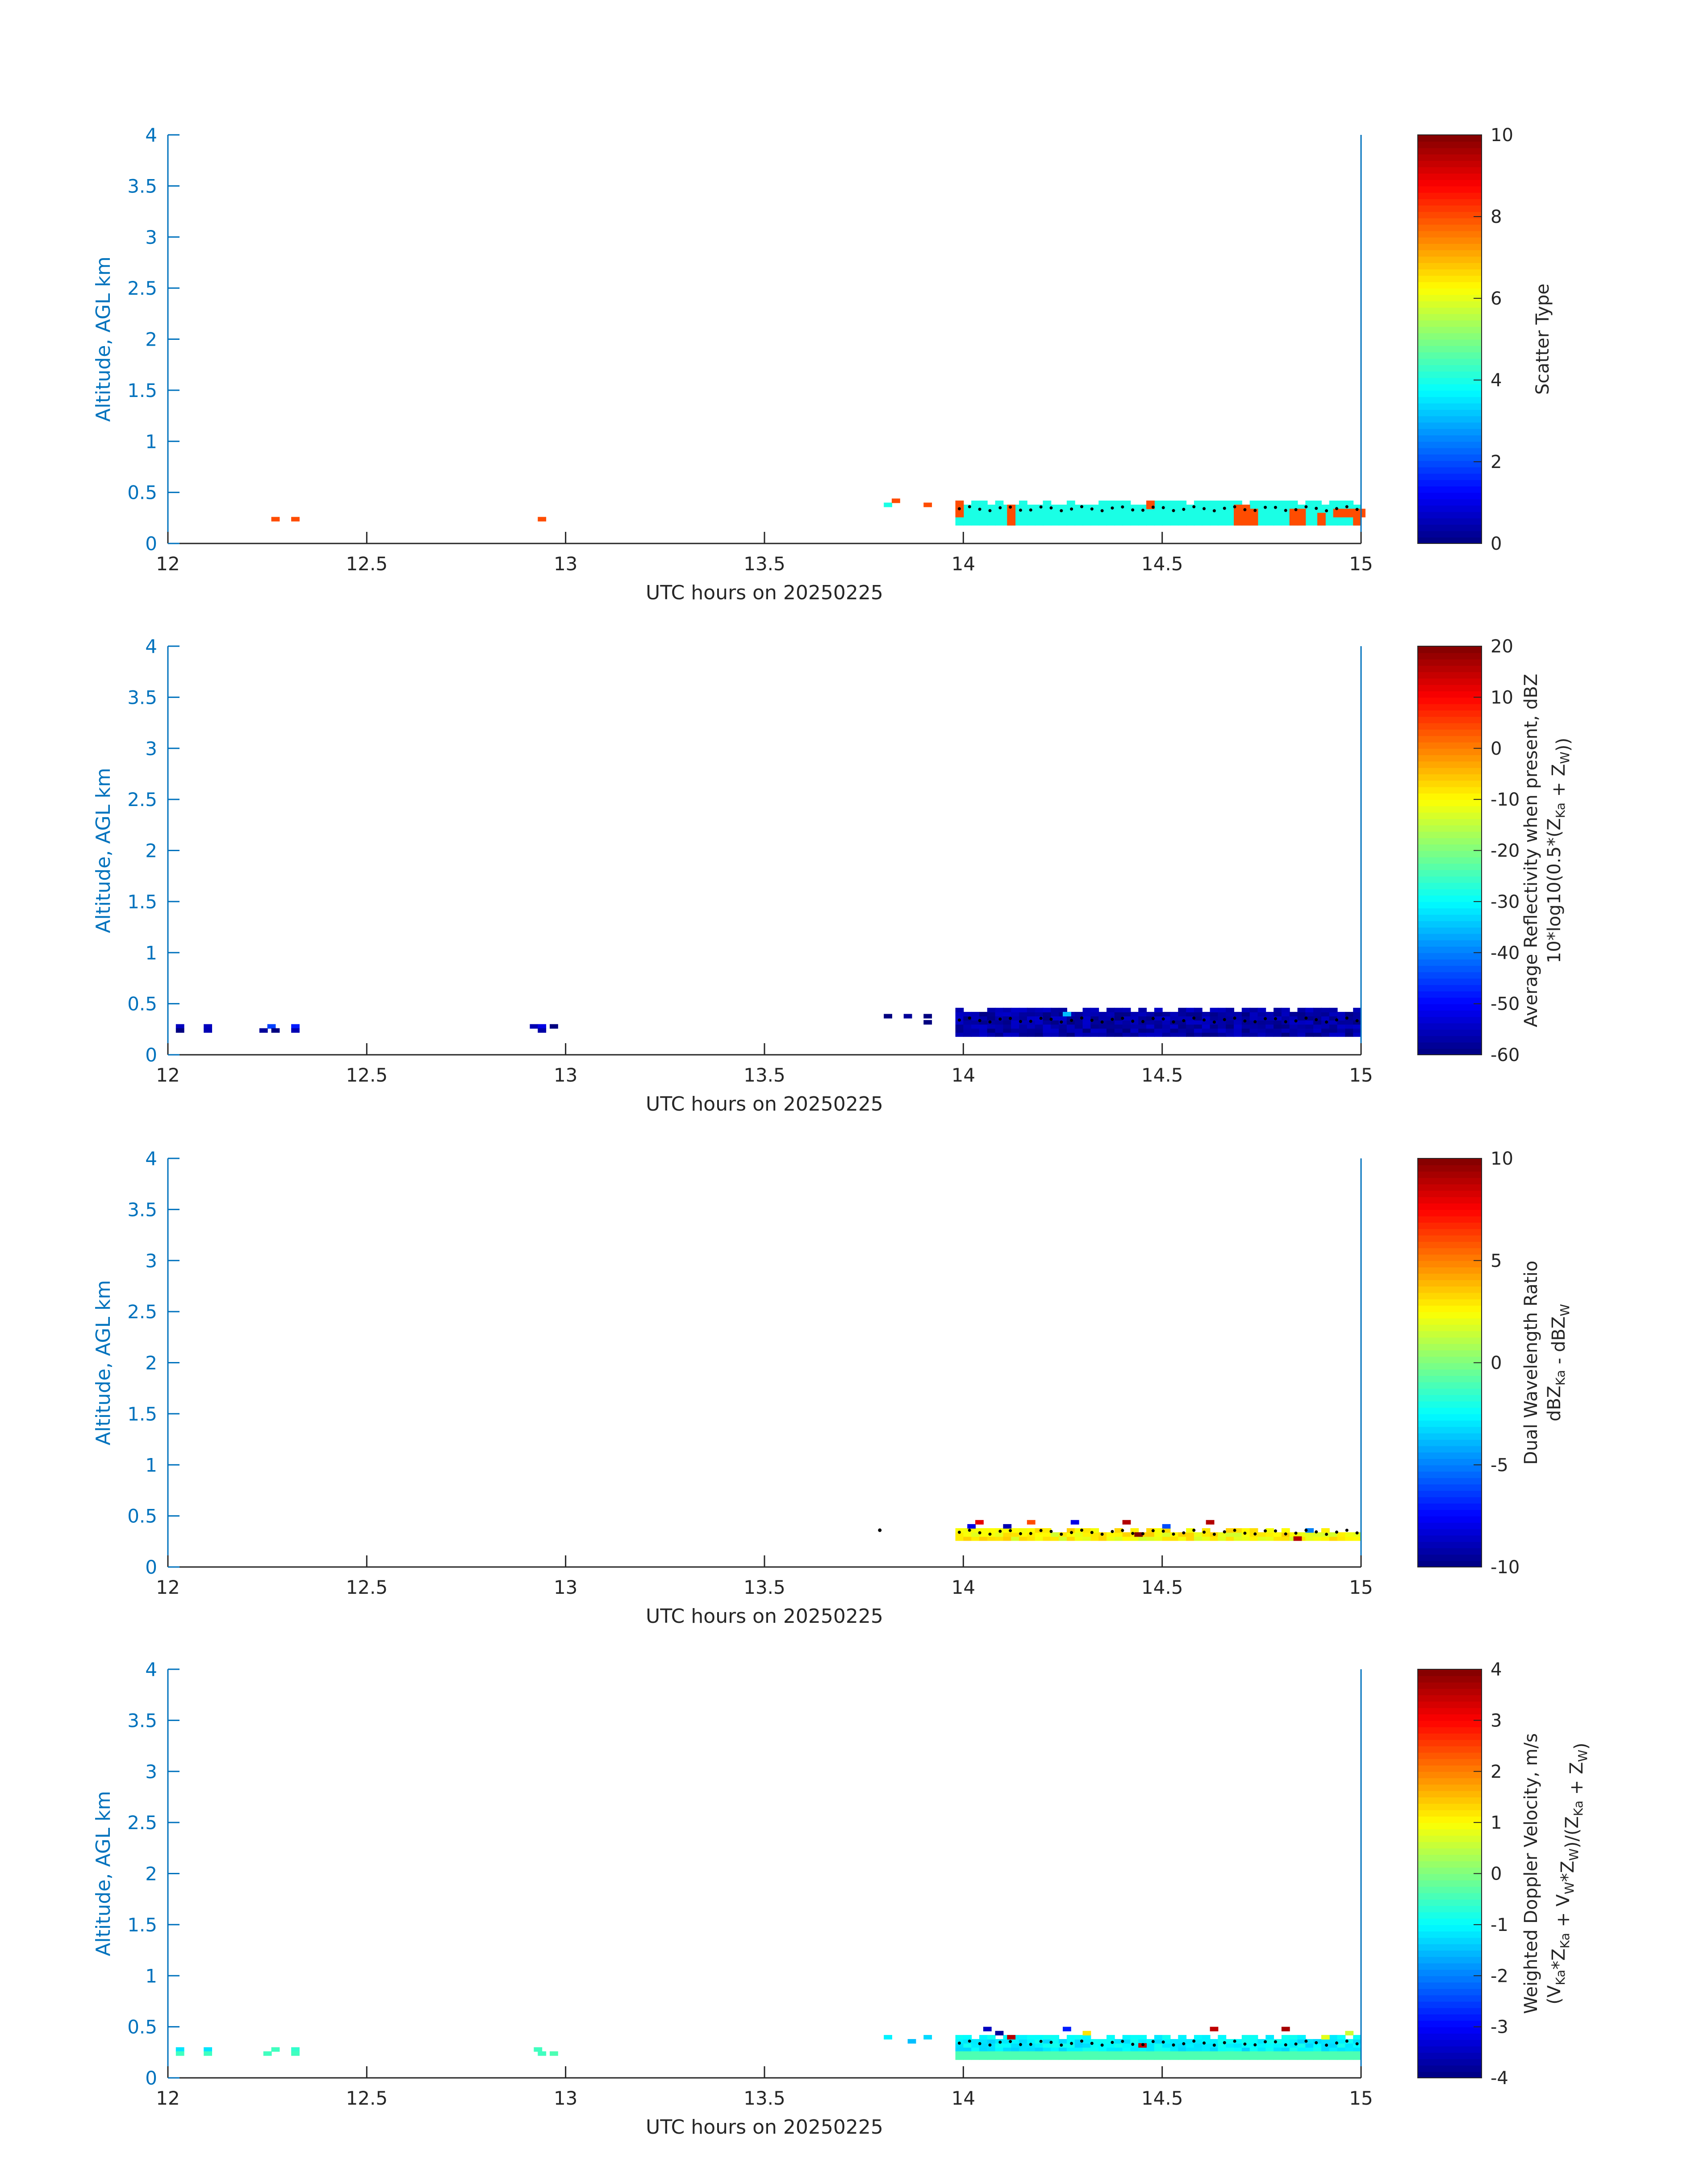 Image resolution: width=1708 pixels, height=2177 pixels. Describe the element at coordinates (768, 2043) in the screenshot. I see `data-layer` at that location.